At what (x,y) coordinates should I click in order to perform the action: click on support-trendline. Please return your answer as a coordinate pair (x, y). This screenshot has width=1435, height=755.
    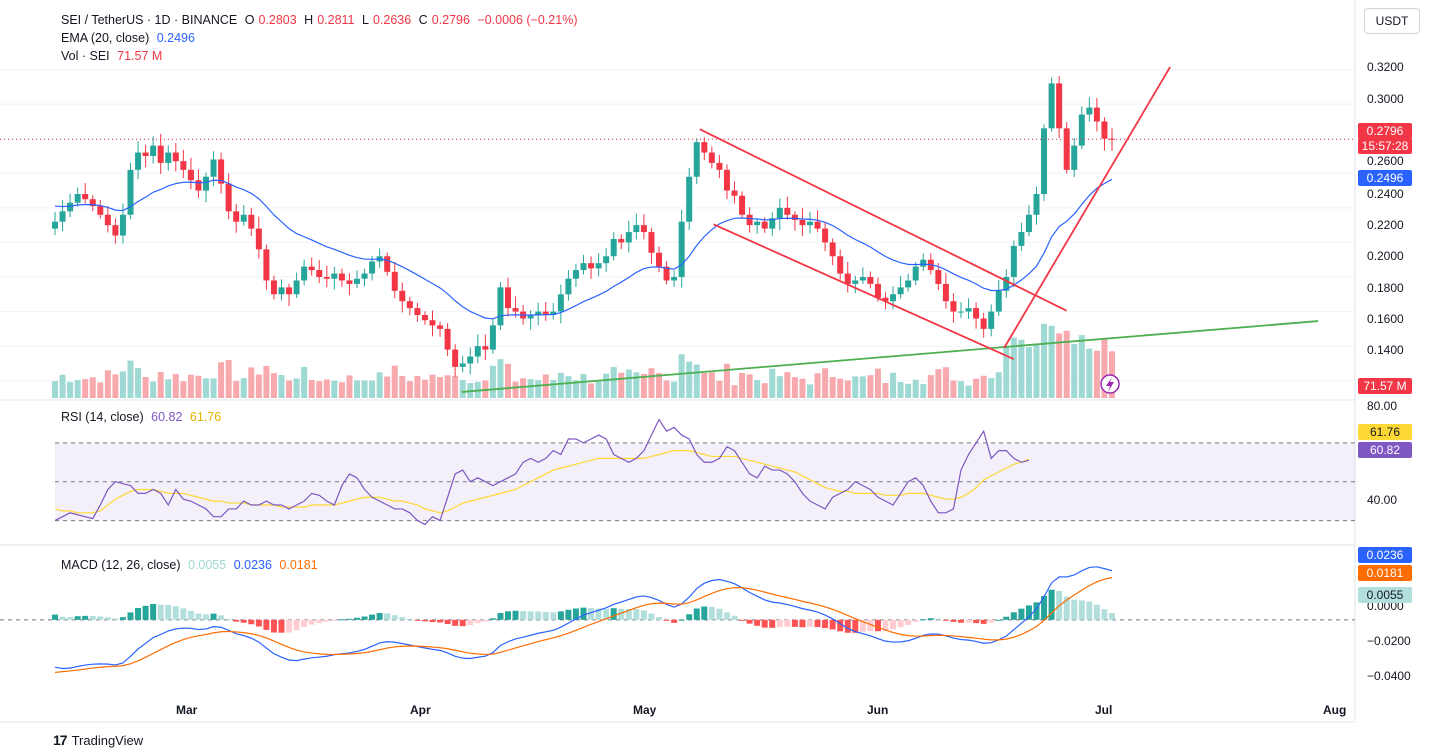
    Looking at the image, I should click on (890, 356).